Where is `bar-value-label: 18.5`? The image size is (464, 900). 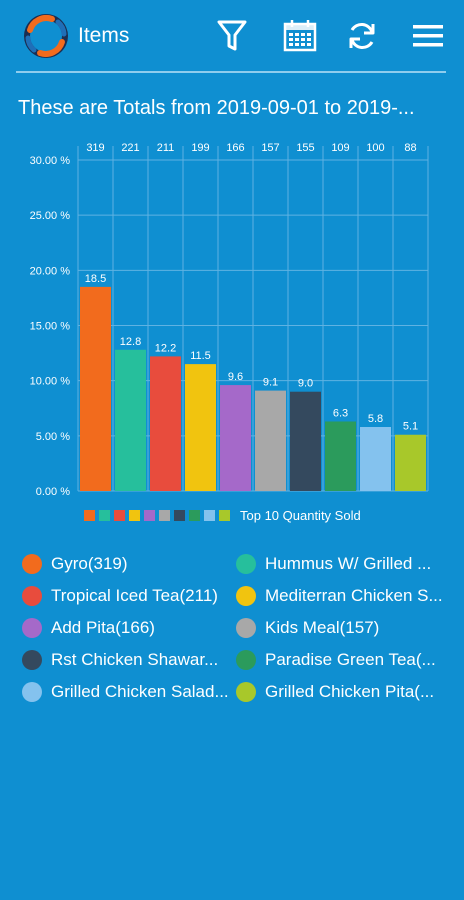 bar-value-label: 18.5 is located at coordinates (95, 279).